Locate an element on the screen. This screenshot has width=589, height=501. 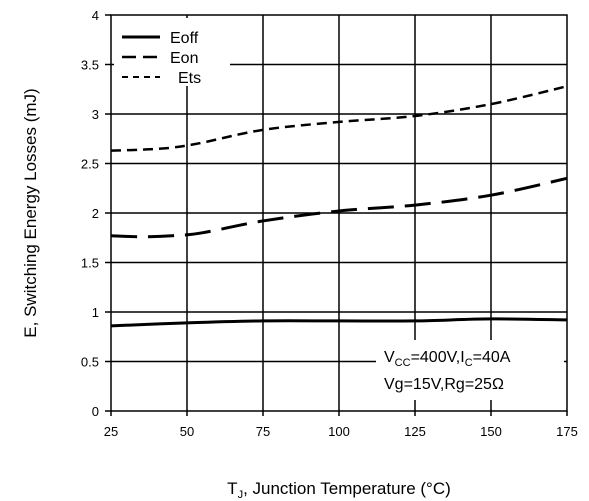
y-tick-label: 3.5 is located at coordinates (90, 65).